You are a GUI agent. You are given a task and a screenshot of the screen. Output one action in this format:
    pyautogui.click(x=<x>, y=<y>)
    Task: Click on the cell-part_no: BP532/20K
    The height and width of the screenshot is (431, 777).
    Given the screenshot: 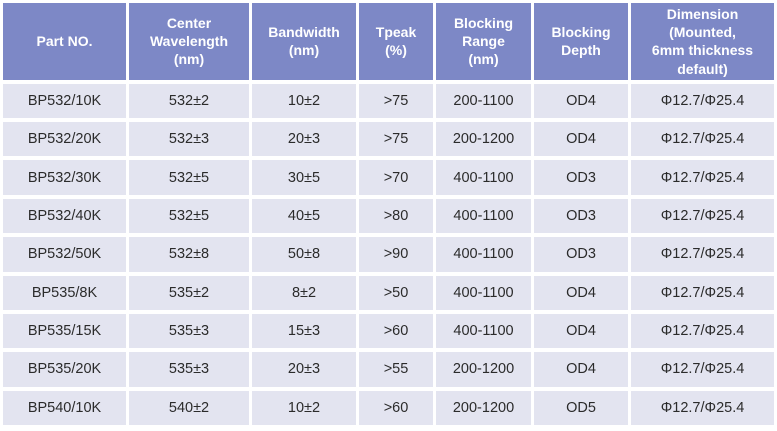 What is the action you would take?
    pyautogui.click(x=64, y=139)
    